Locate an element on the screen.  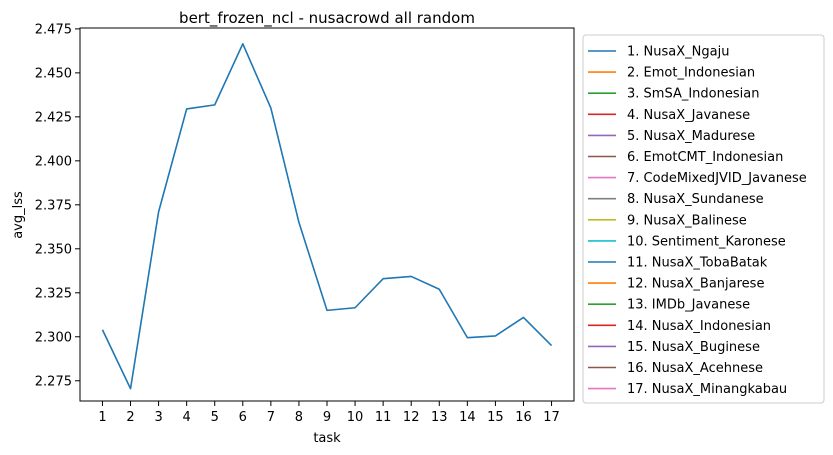
legend-label: 10. Sentiment_Karonese is located at coordinates (706, 241).